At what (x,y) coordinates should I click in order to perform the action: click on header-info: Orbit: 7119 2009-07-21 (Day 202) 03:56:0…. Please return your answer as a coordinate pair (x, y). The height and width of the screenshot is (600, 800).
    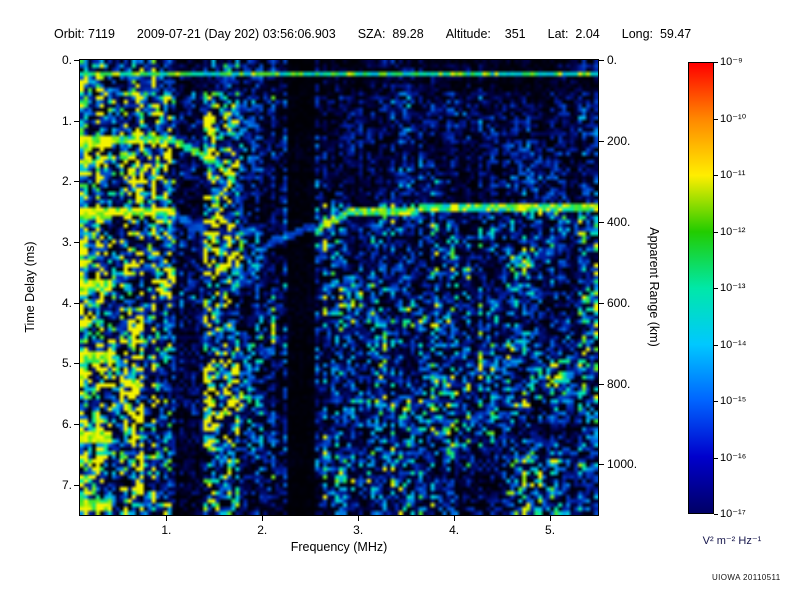
    Looking at the image, I should click on (372, 34).